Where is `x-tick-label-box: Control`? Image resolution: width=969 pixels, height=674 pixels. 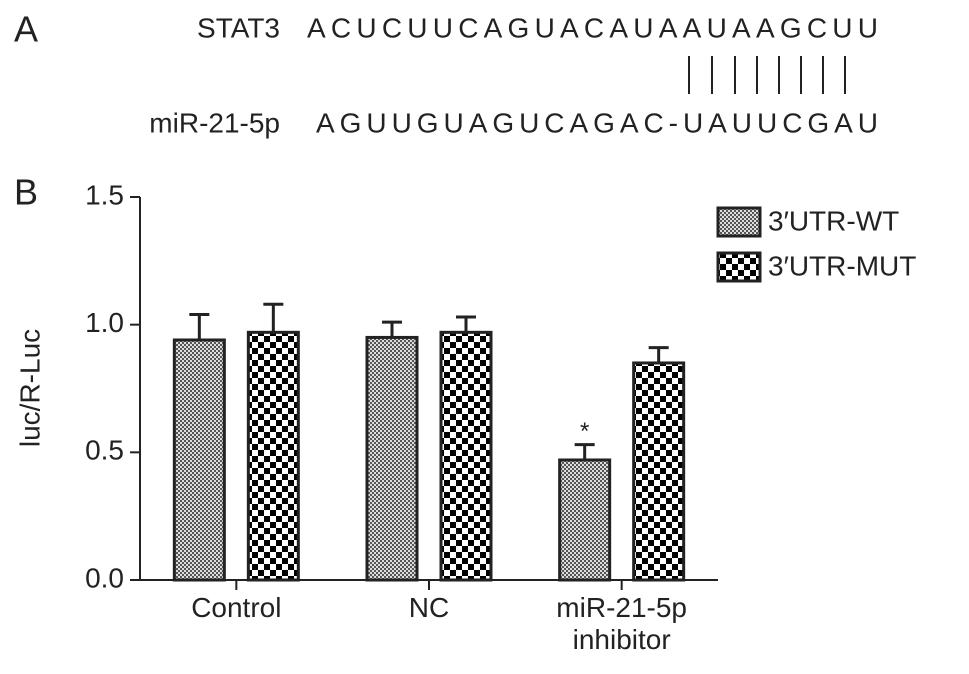
x-tick-label-box: Control is located at coordinates (236, 607).